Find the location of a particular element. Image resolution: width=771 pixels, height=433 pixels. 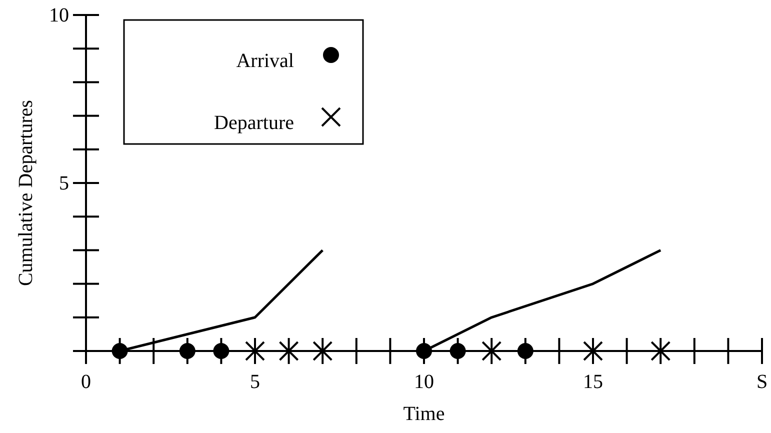

y-axis-title: Cumulative Departures is located at coordinates (26, 193).